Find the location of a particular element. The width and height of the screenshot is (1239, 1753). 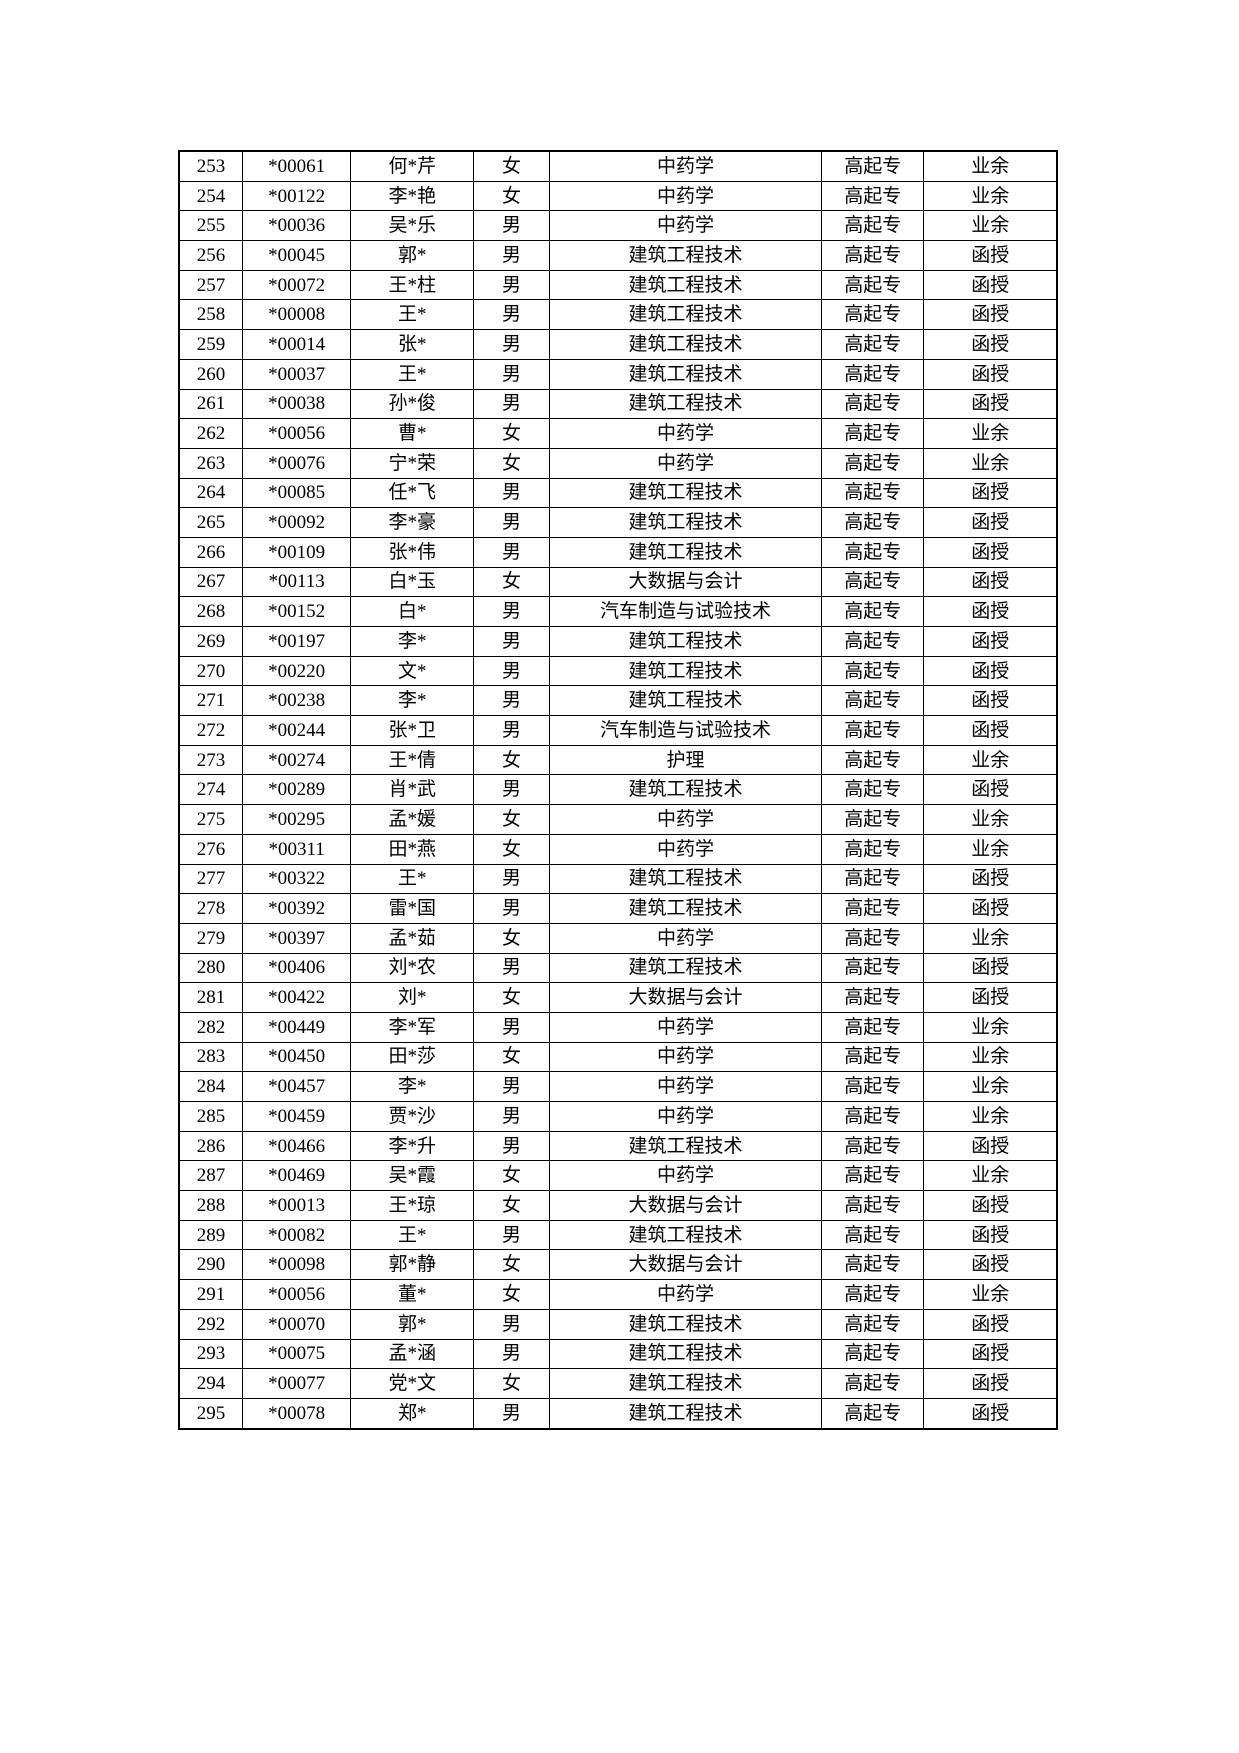

cell-student-name: 文* is located at coordinates (412, 671).